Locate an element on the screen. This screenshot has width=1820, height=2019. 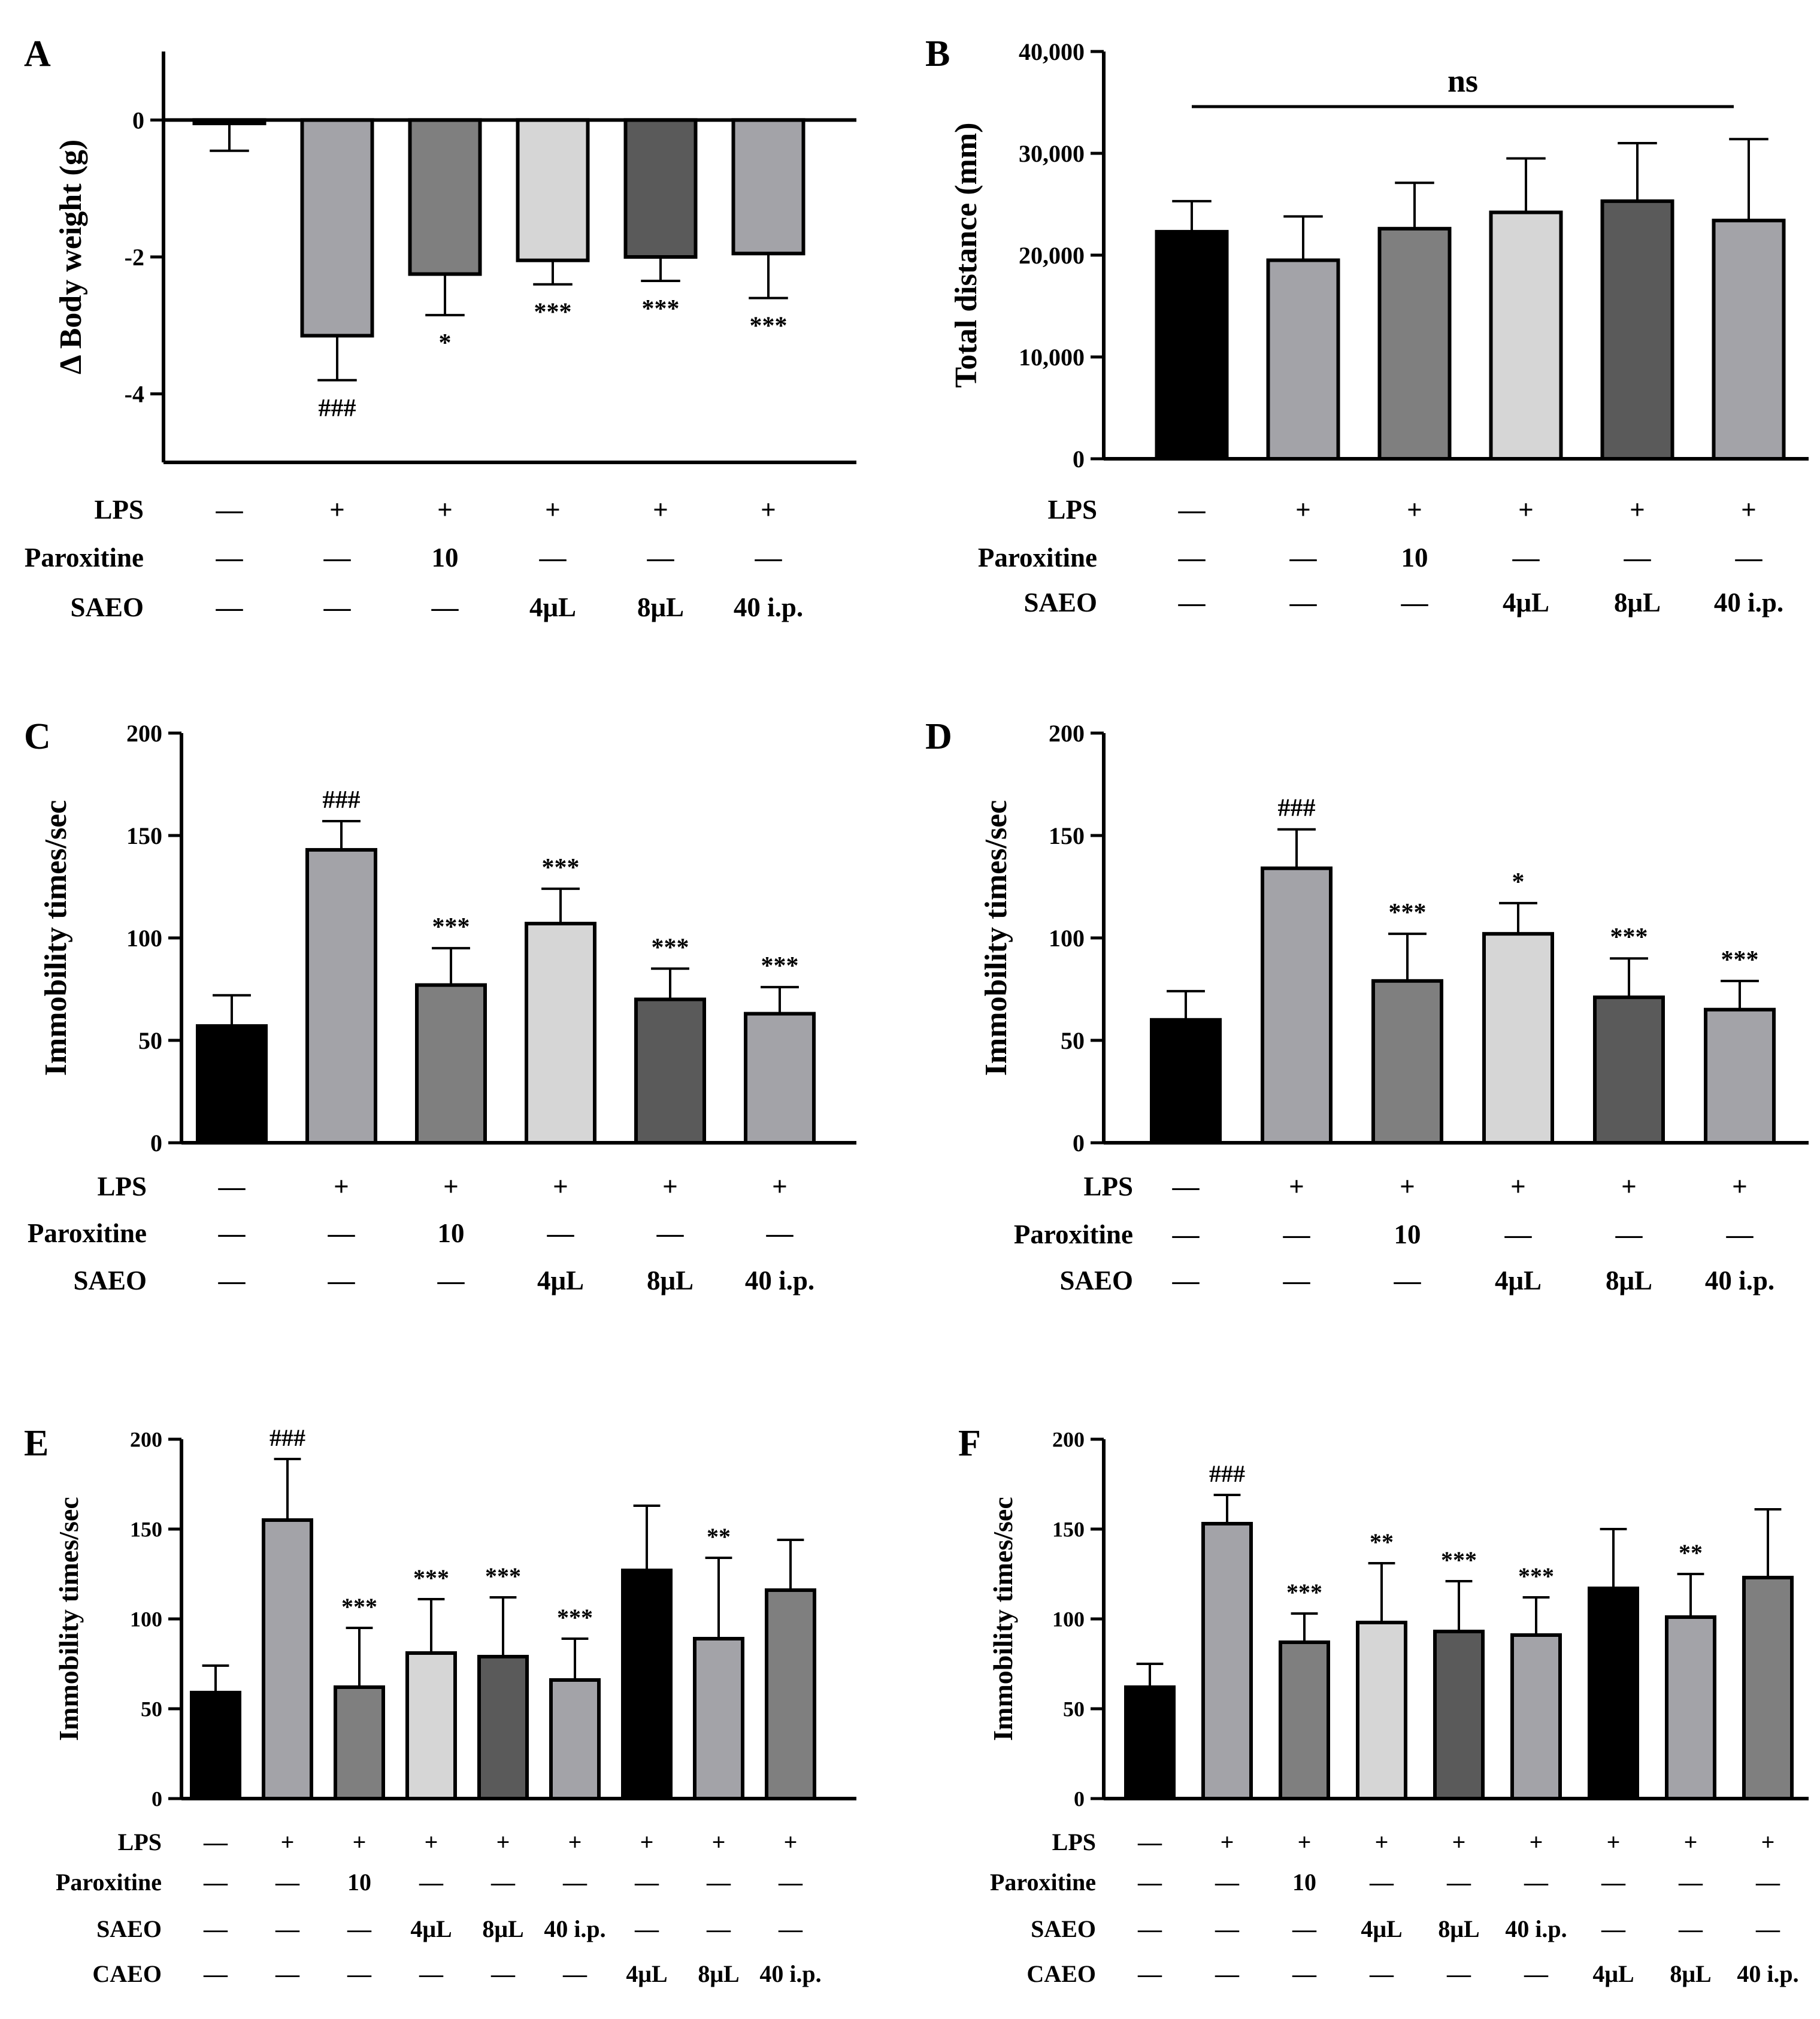
row-cell-a-0-5: + is located at coordinates (769, 510).